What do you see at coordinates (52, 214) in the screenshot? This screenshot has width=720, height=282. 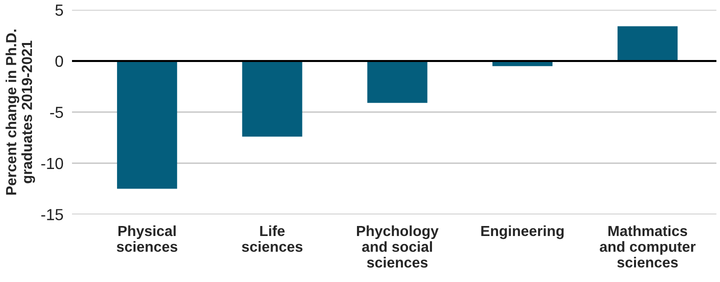 I see `y-tick-label: -15` at bounding box center [52, 214].